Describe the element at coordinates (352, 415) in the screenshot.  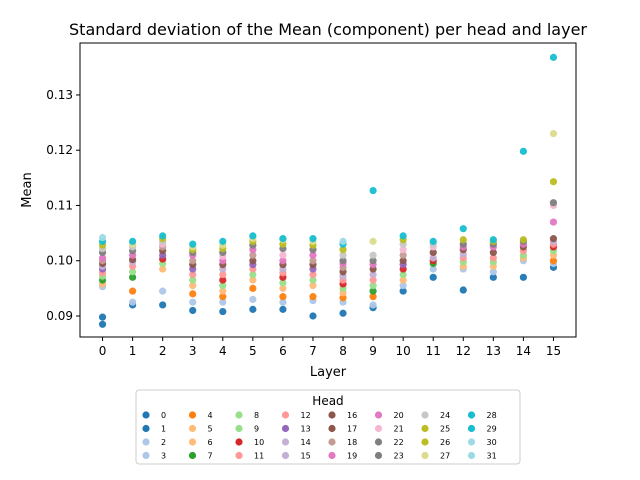
I see `legend-label: 16` at that location.